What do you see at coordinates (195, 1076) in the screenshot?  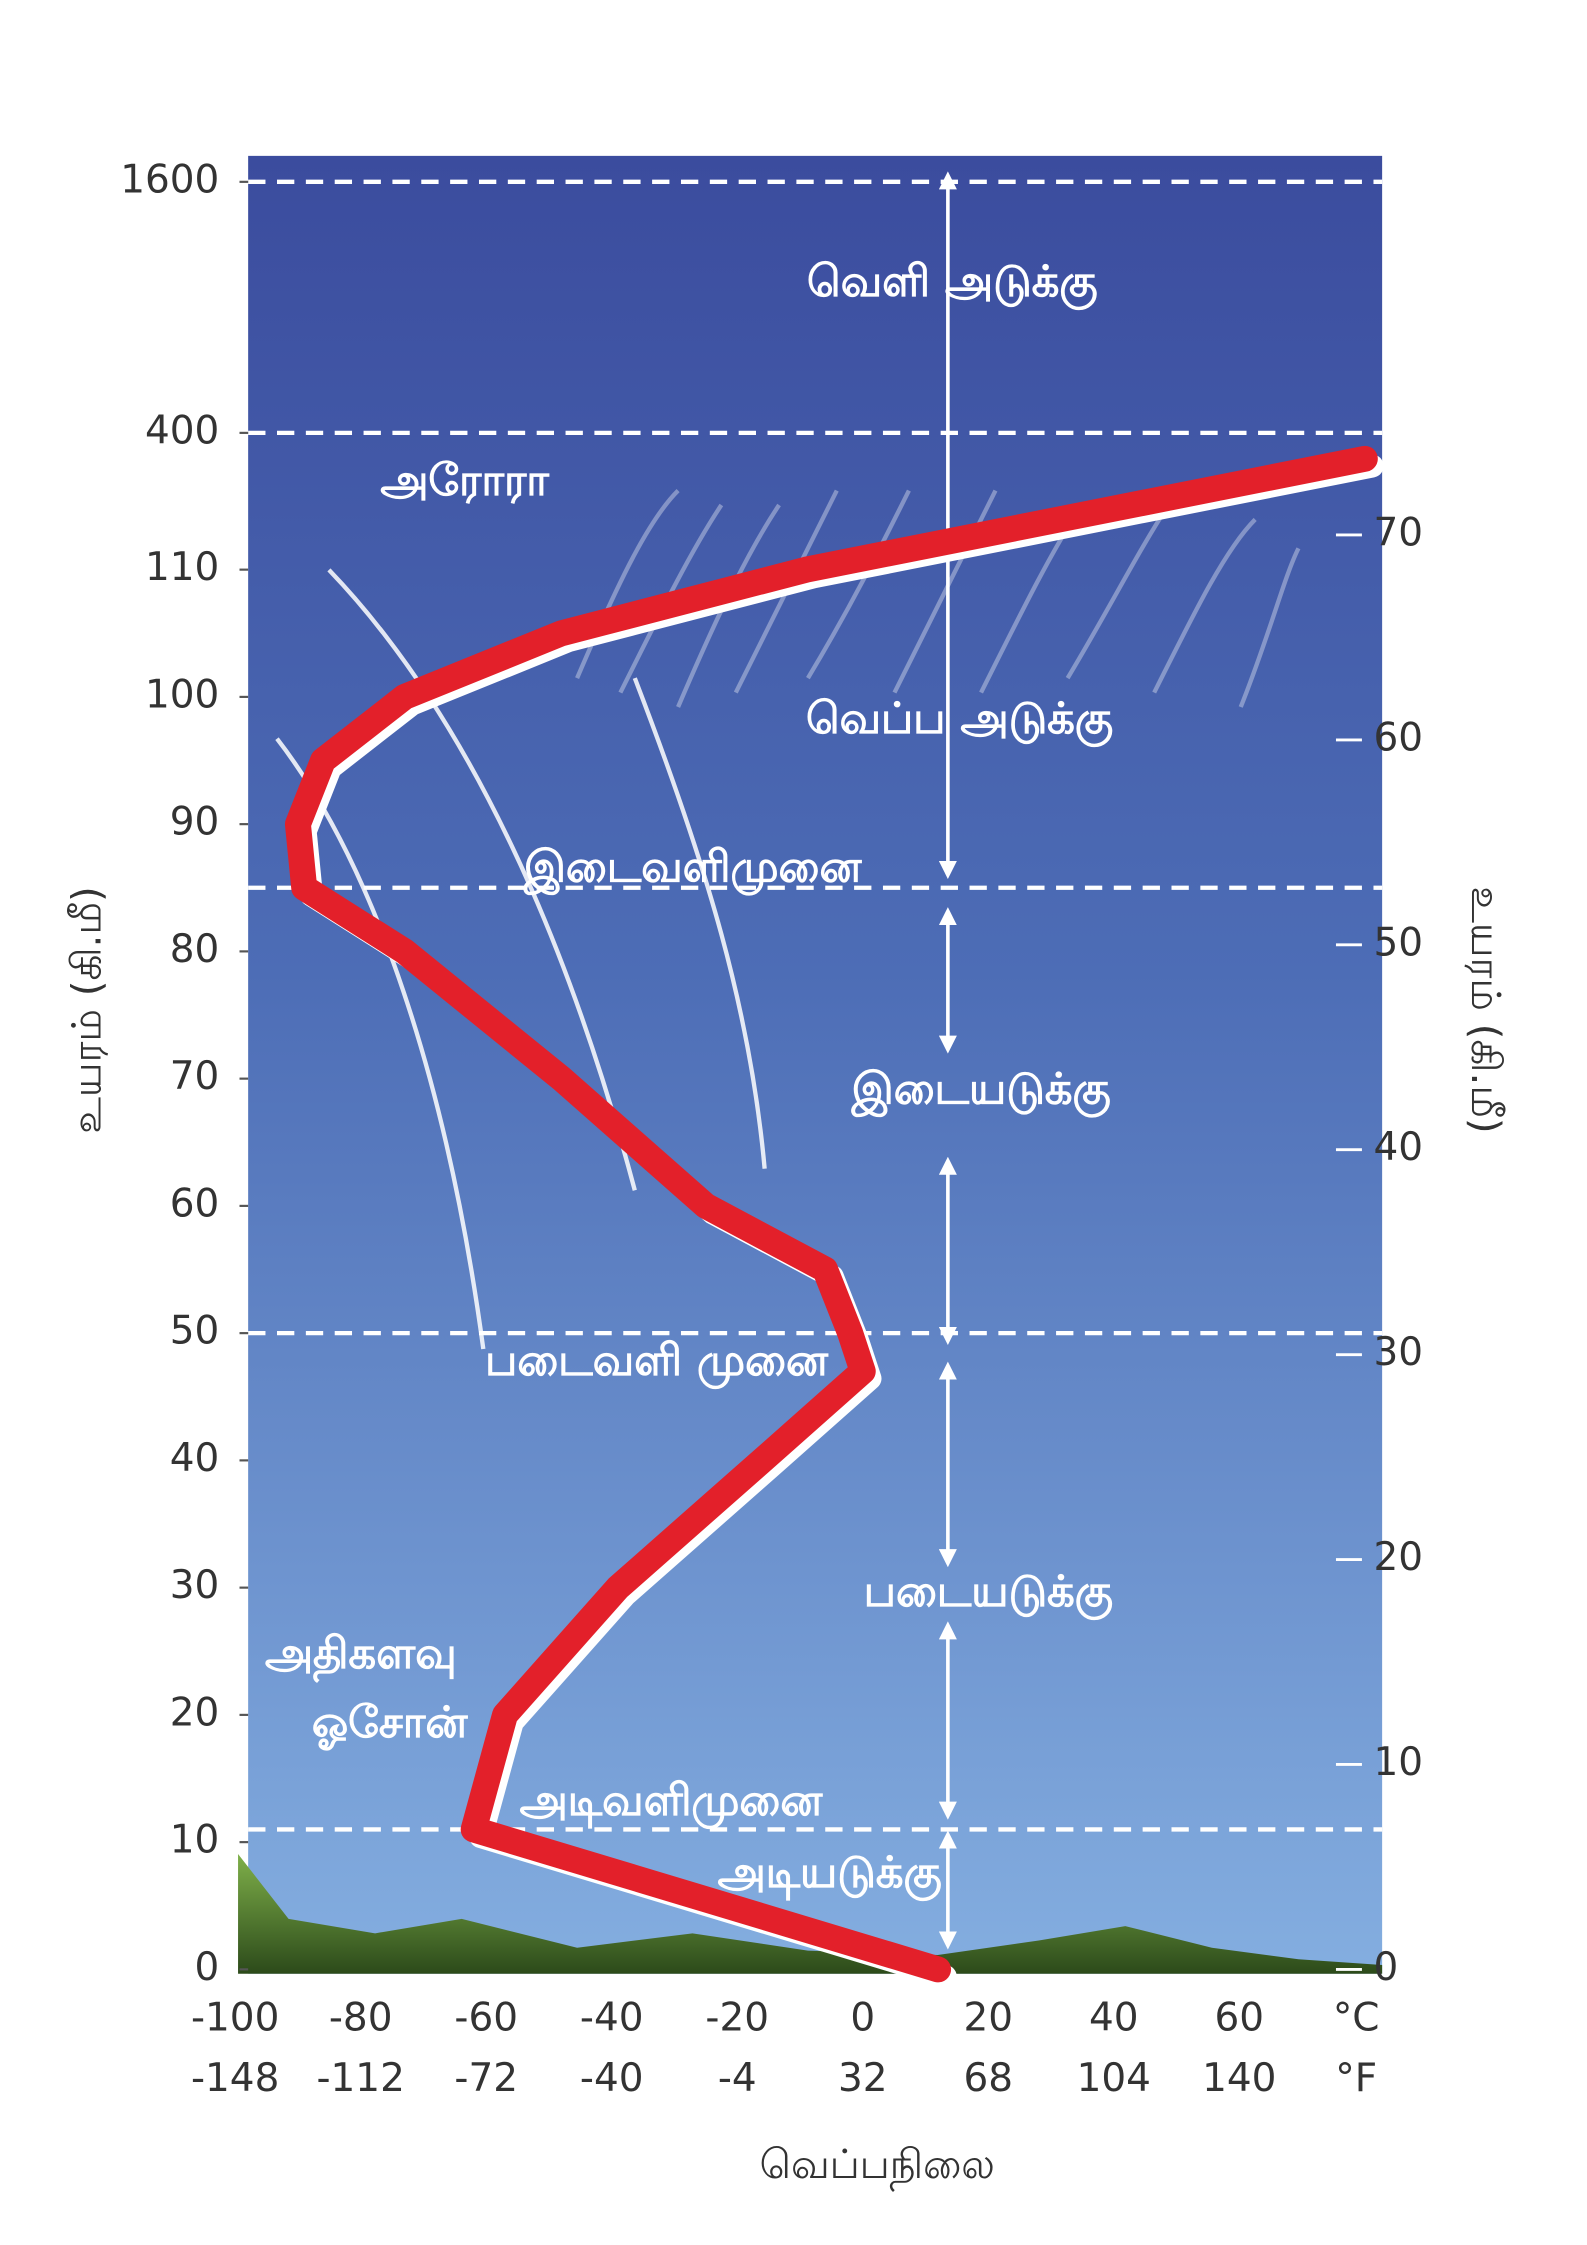 I see `y-tick-label: 70` at bounding box center [195, 1076].